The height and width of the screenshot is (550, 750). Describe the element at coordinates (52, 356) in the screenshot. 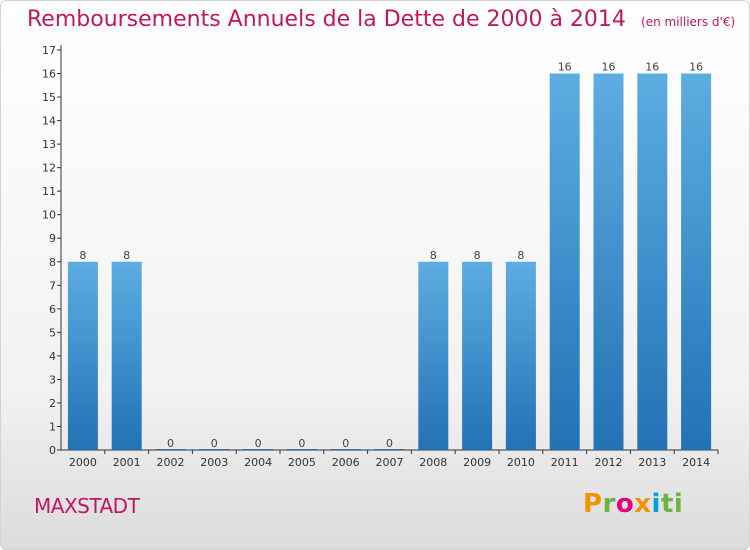

I see `y-tick-label: 4` at that location.